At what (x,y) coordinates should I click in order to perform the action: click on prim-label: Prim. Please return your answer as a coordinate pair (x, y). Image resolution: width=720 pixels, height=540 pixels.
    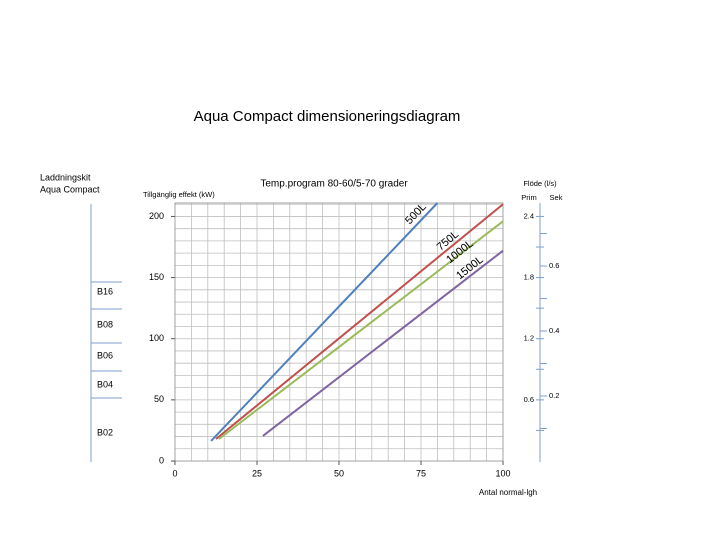
    Looking at the image, I should click on (528, 197).